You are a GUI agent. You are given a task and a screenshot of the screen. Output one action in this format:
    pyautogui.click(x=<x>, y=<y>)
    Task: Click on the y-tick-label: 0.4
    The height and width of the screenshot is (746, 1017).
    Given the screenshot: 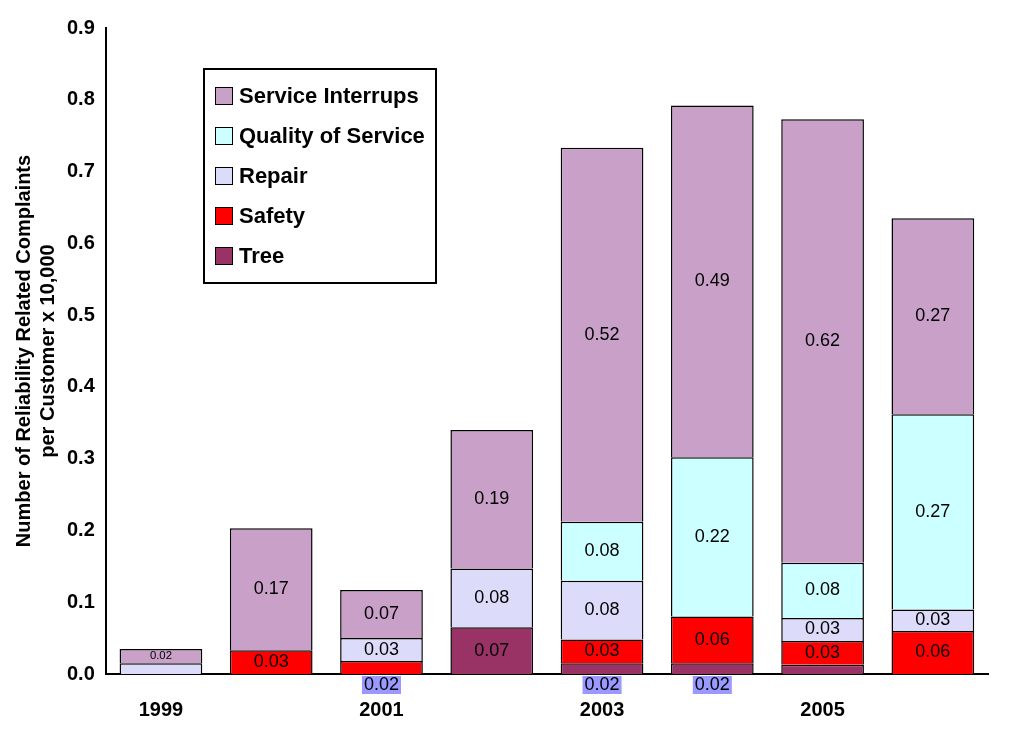 What is the action you would take?
    pyautogui.click(x=81, y=385)
    